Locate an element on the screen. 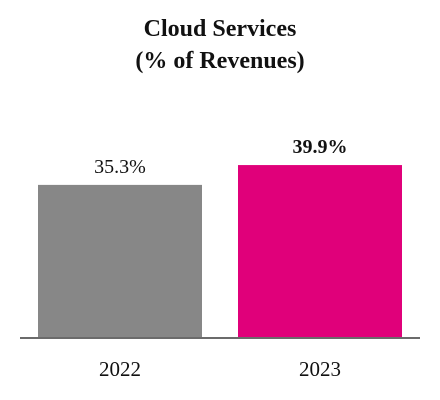 The width and height of the screenshot is (440, 400). chart-subtitle: (% of Revenues) is located at coordinates (220, 61).